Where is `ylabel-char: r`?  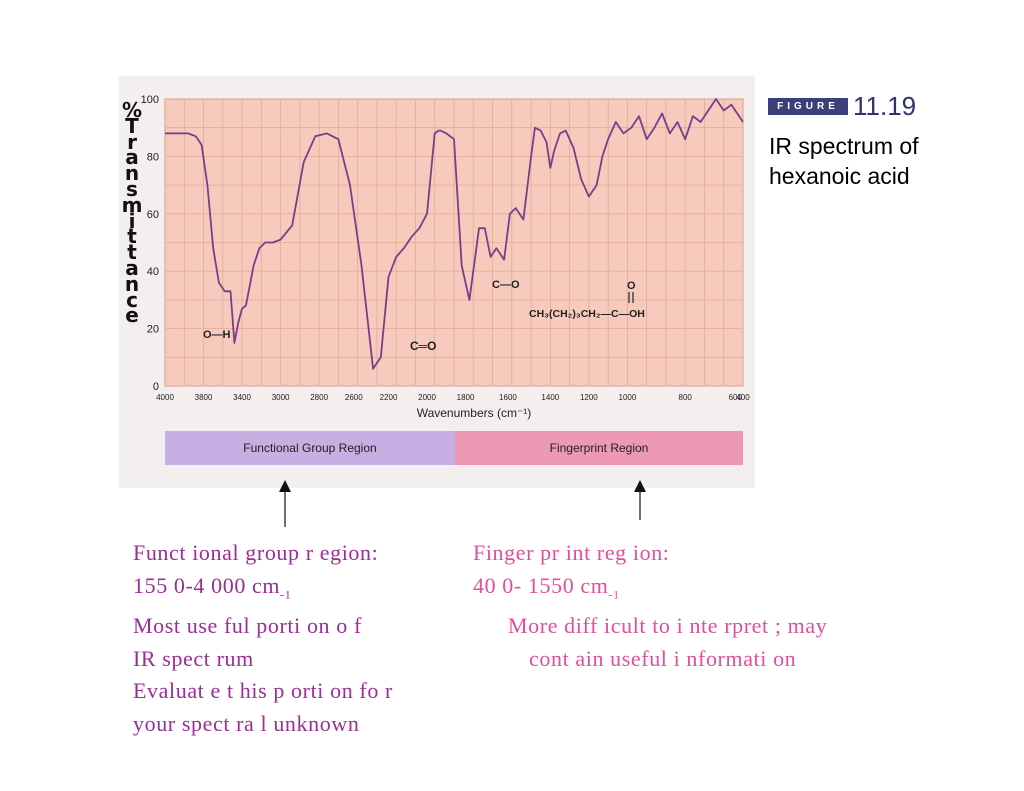 ylabel-char: r is located at coordinates (132, 141).